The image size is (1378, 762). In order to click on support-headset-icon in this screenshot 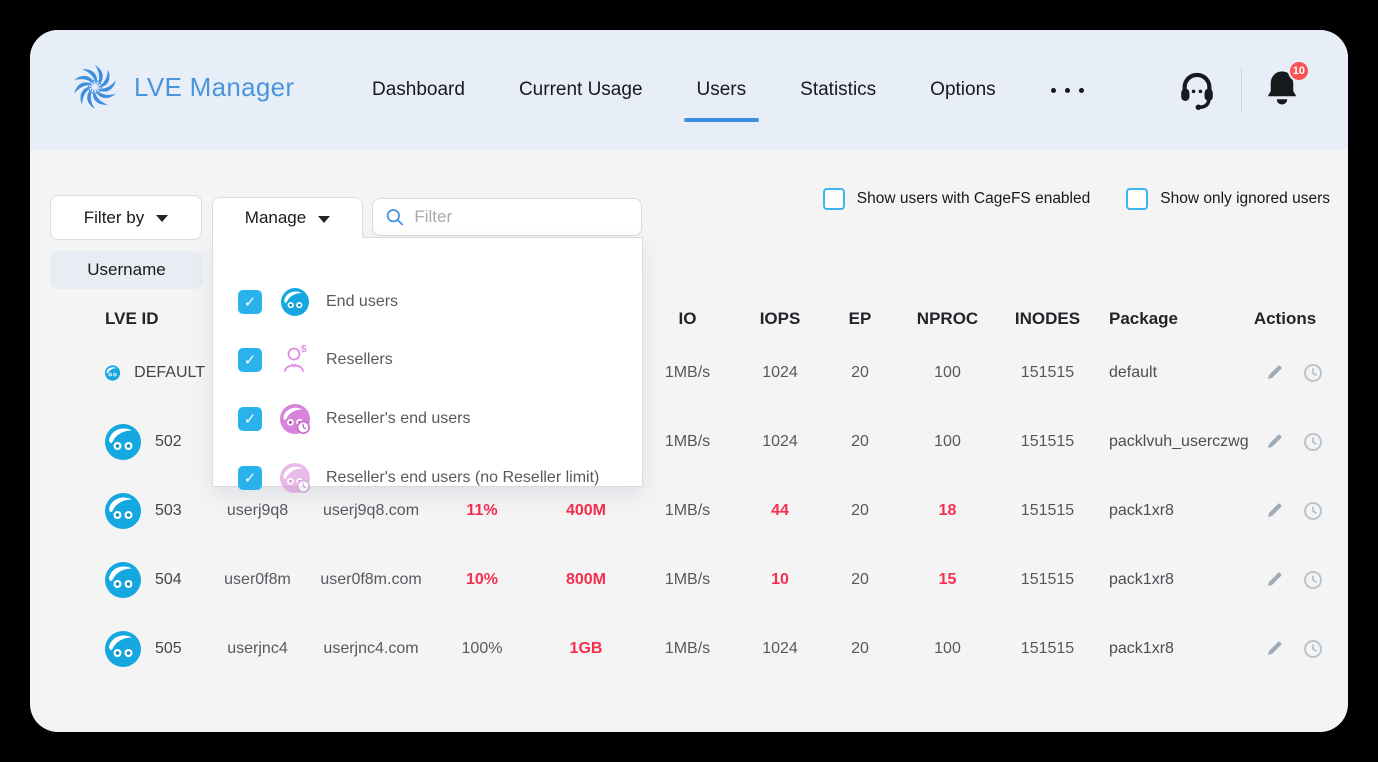, I will do `click(1197, 90)`.